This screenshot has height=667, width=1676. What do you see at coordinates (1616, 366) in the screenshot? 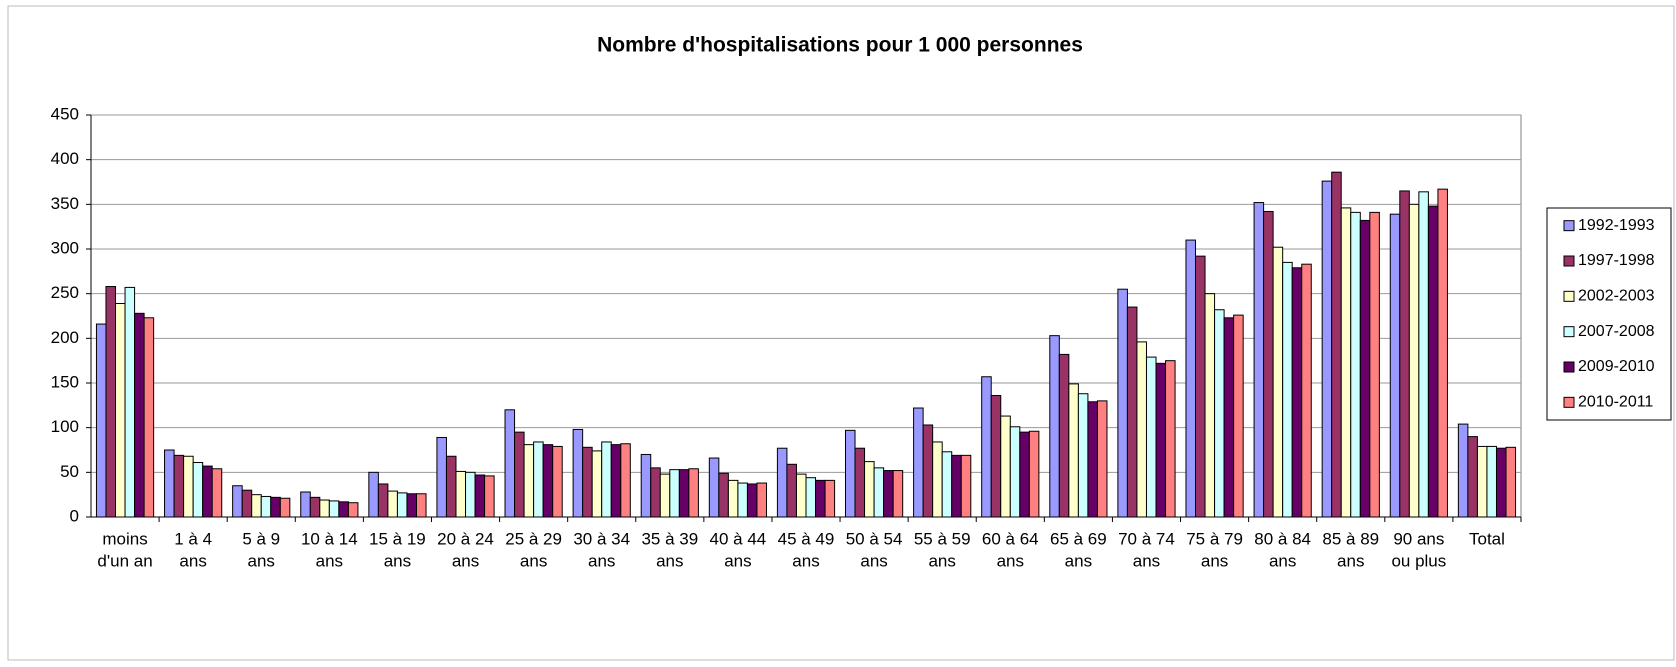
I see `legend-label: 2009-2010` at bounding box center [1616, 366].